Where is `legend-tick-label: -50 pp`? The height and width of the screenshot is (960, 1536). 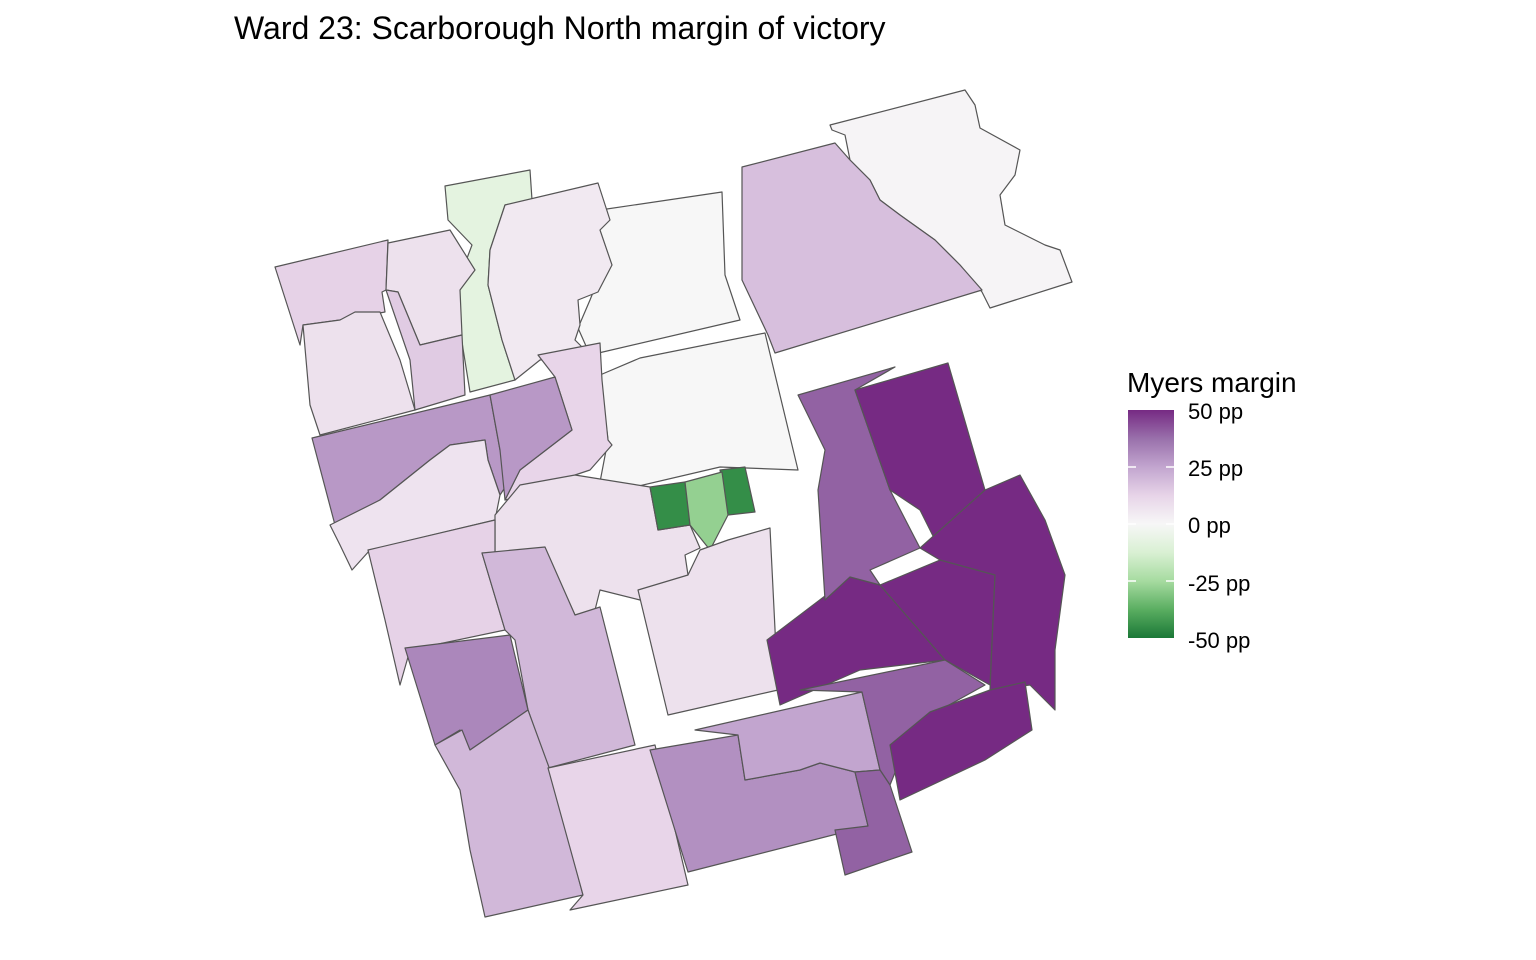
legend-tick-label: -50 pp is located at coordinates (1219, 640).